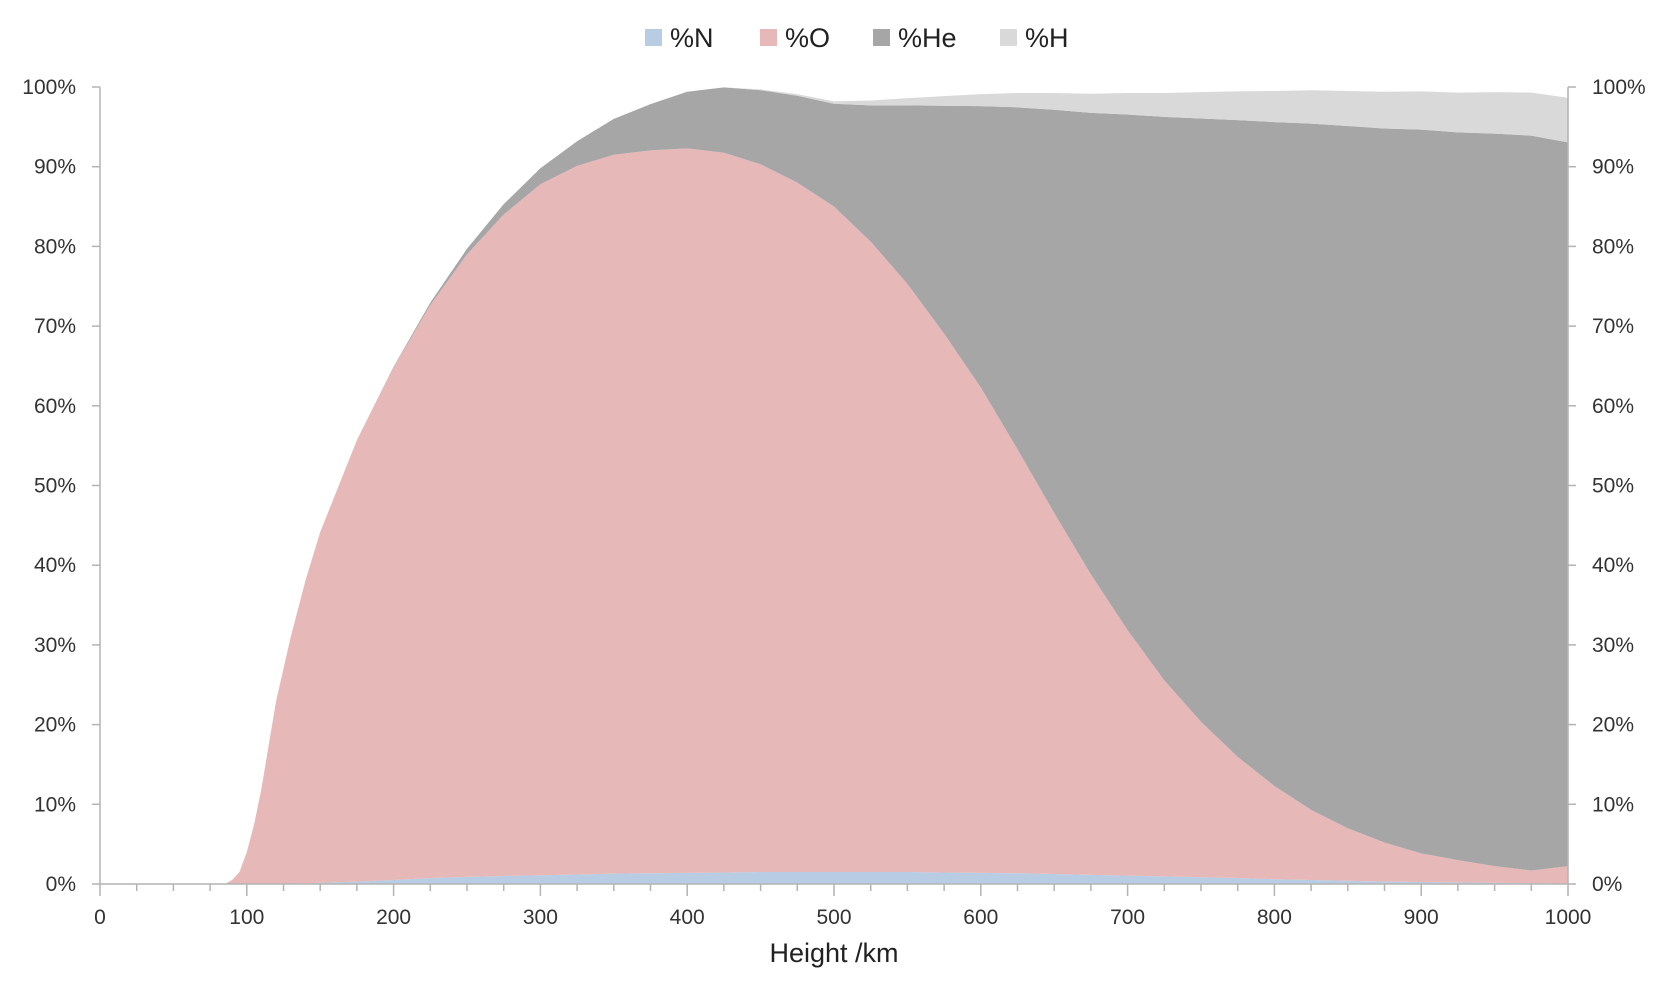  Describe the element at coordinates (1568, 917) in the screenshot. I see `x-tick-label: 1000` at that location.